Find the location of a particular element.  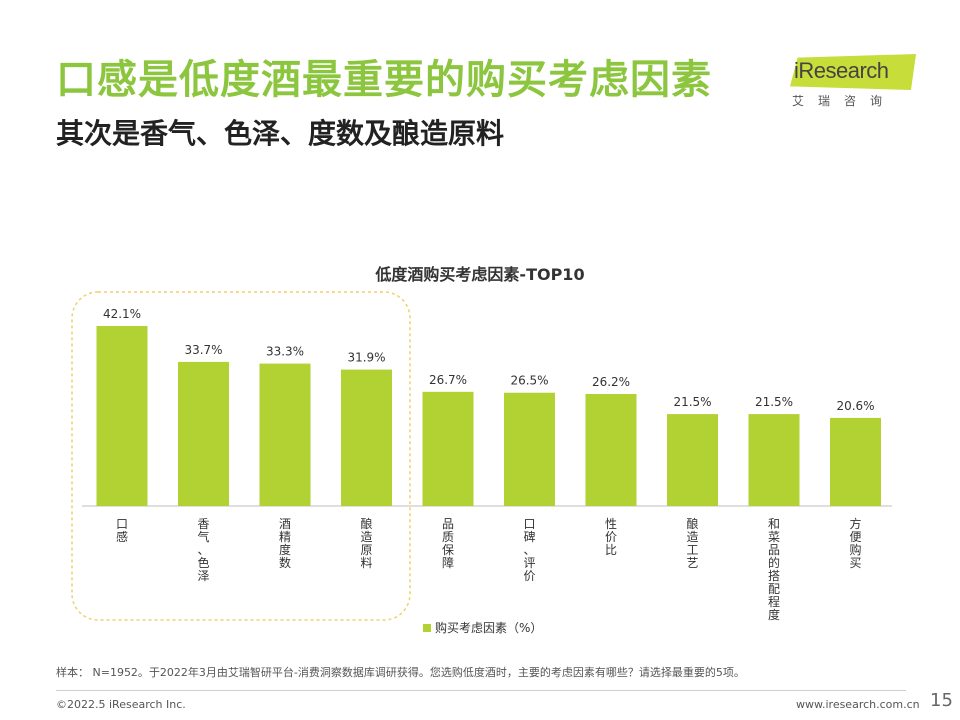

legend-label: 购买考虑因素（%） is located at coordinates (488, 627).